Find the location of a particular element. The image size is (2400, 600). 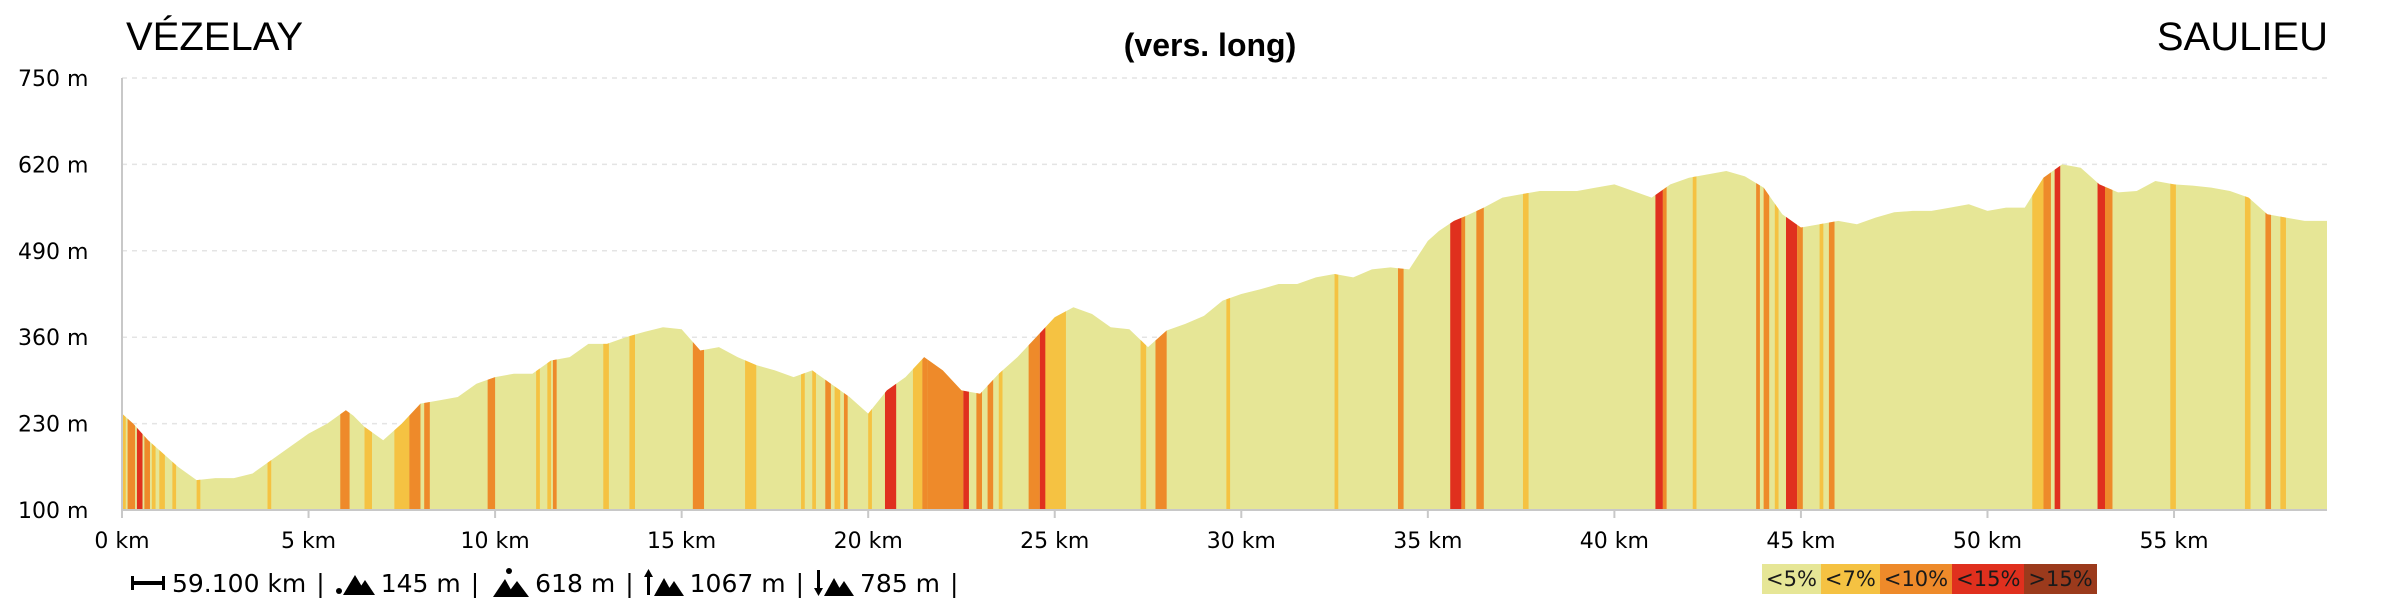

route-stats-bar: 59.100 km | 145 m | 618 m | 1067 m | is located at coordinates (549, 583).